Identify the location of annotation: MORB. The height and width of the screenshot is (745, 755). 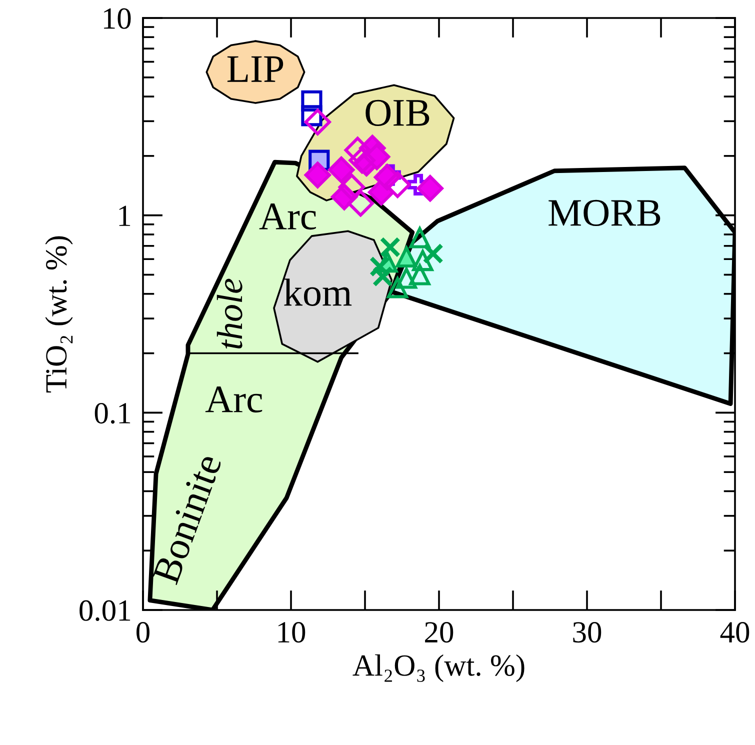
(604, 213).